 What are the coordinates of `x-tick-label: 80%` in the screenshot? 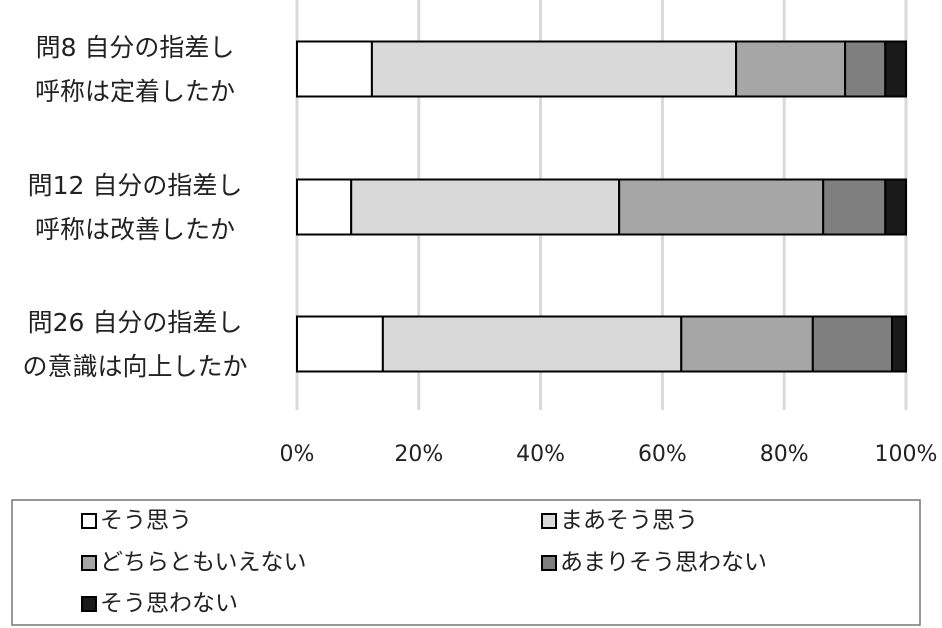 It's located at (784, 454).